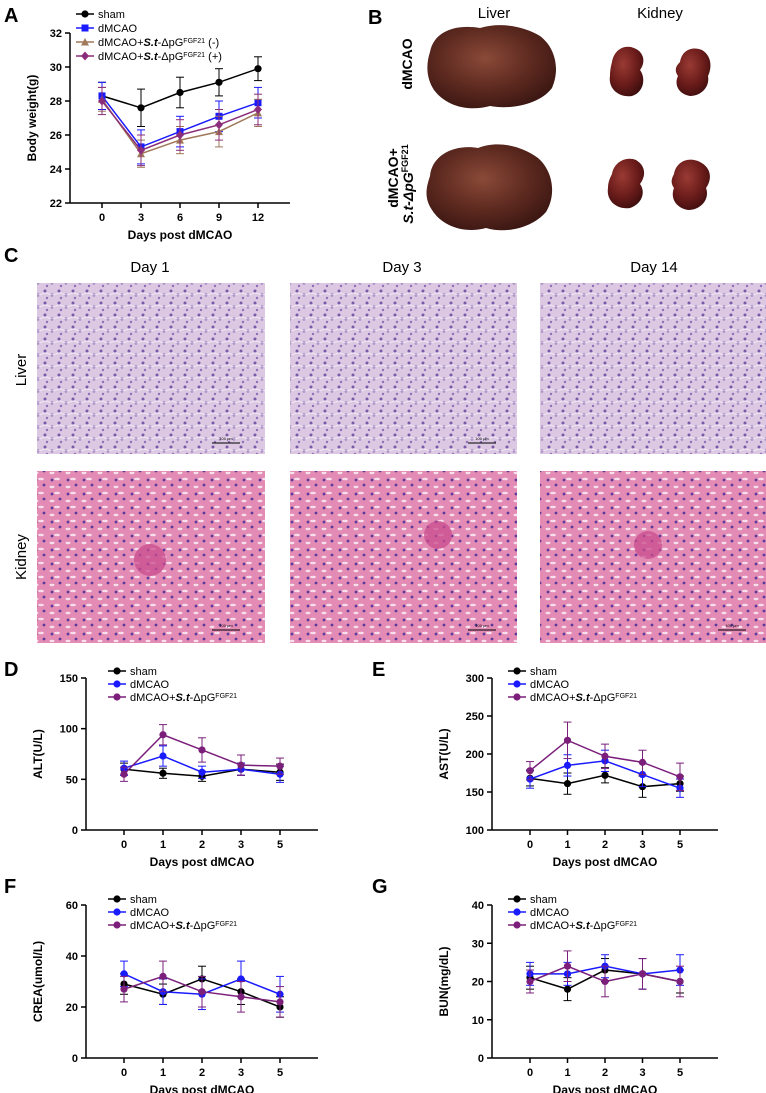 This screenshot has width=766, height=1093. Describe the element at coordinates (150, 560) in the screenshot. I see `glomerulus-day1` at that location.